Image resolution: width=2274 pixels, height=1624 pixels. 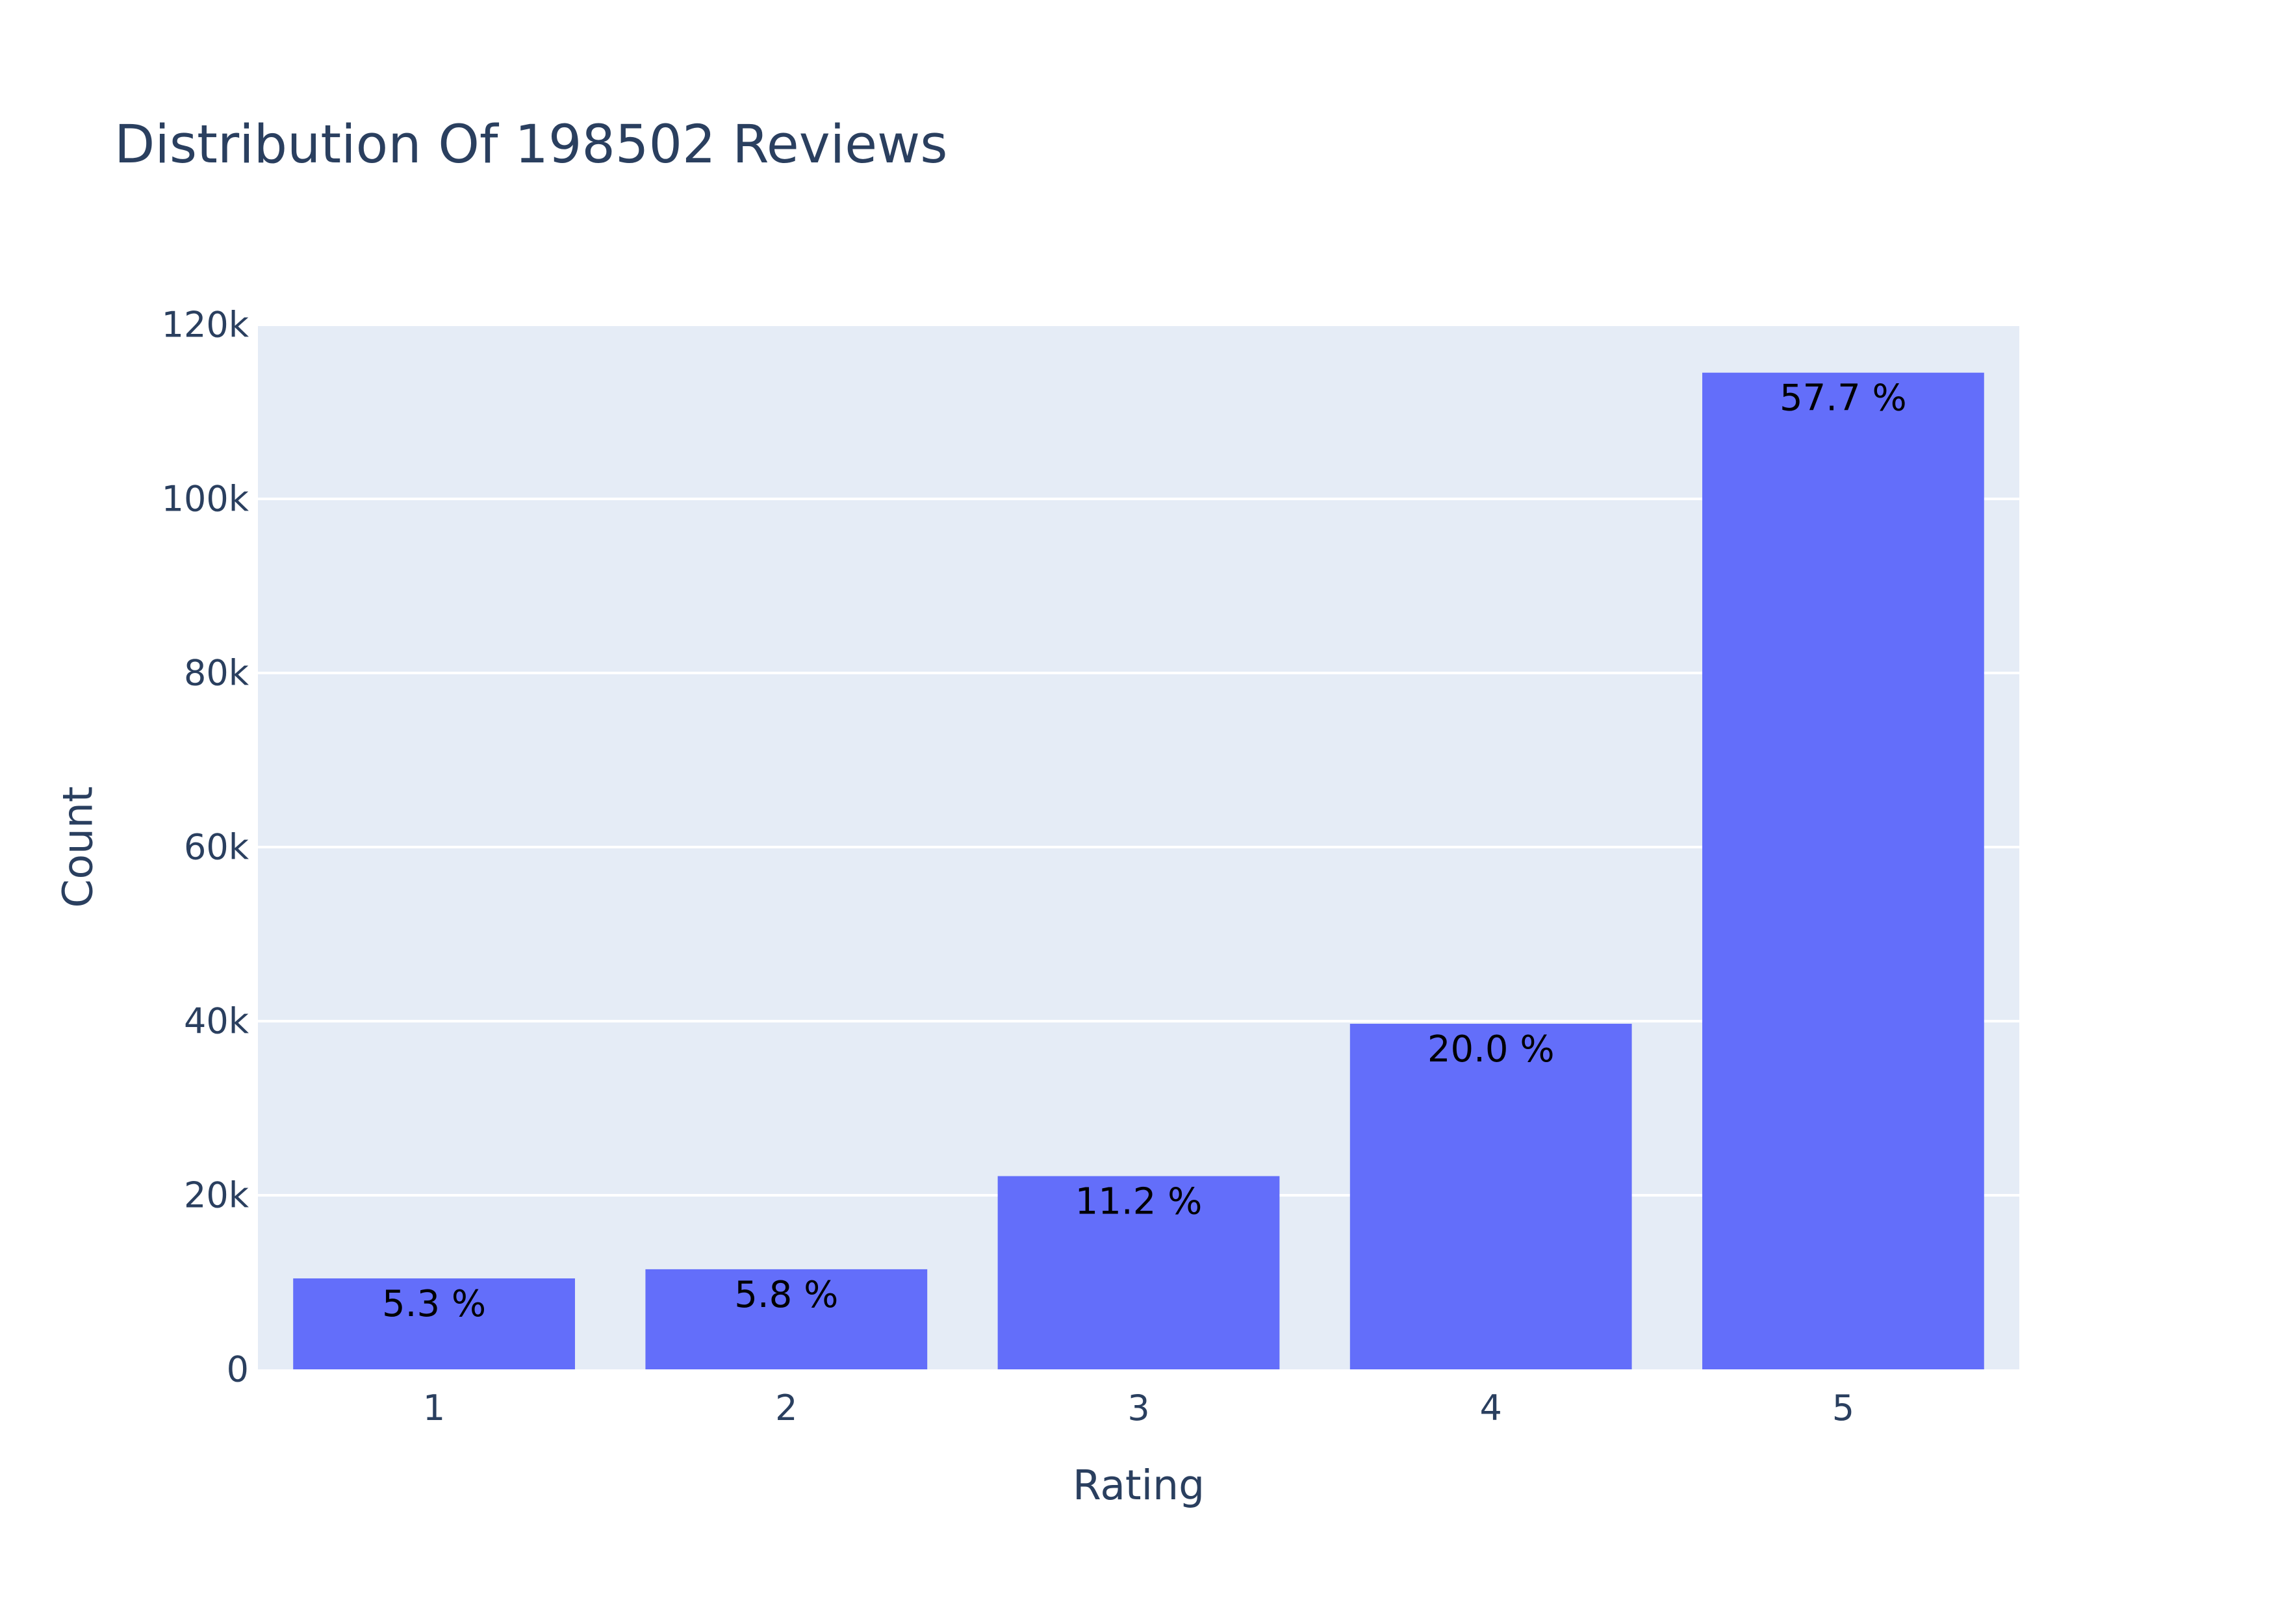 What do you see at coordinates (1491, 1408) in the screenshot?
I see `x-tick-label: 4` at bounding box center [1491, 1408].